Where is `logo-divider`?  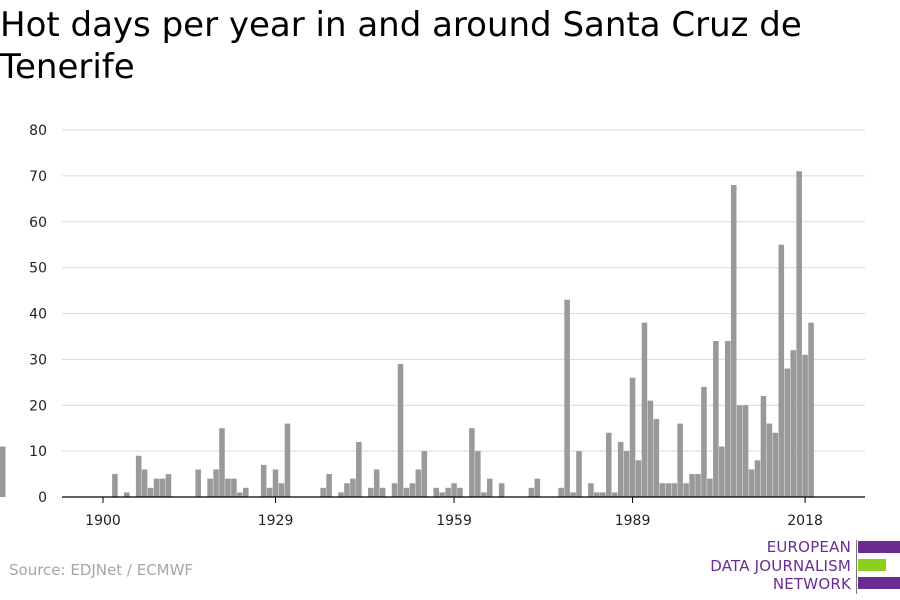
logo-divider is located at coordinates (856, 567).